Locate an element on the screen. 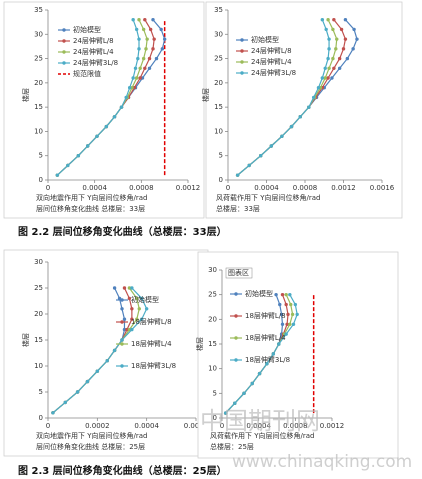 The width and height of the screenshot is (422, 479). y-tick-label: 15 is located at coordinates (218, 107).